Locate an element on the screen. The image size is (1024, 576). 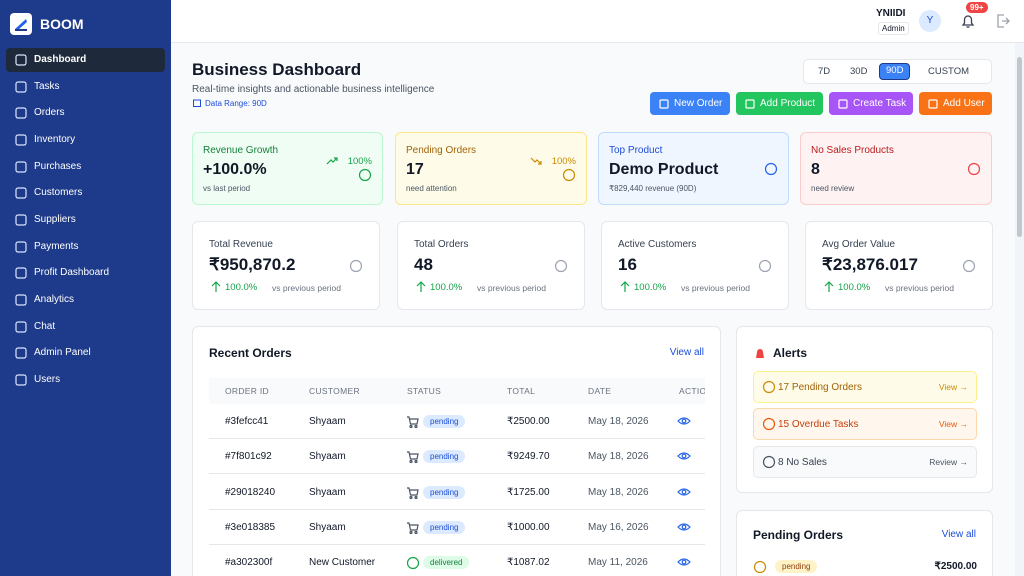
card-title: Pending Orders is located at coordinates (798, 535).